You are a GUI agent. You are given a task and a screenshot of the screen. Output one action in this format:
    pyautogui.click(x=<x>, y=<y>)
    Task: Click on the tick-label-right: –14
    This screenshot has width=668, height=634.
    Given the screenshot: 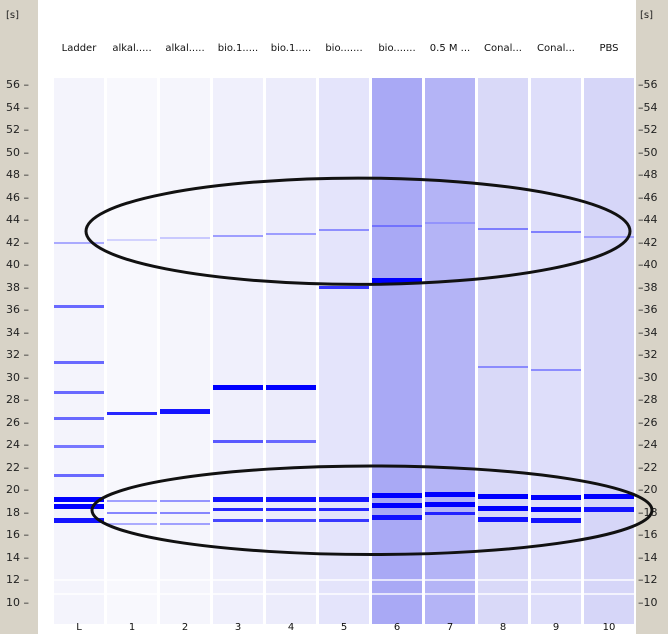 What is the action you would take?
    pyautogui.click(x=648, y=557)
    